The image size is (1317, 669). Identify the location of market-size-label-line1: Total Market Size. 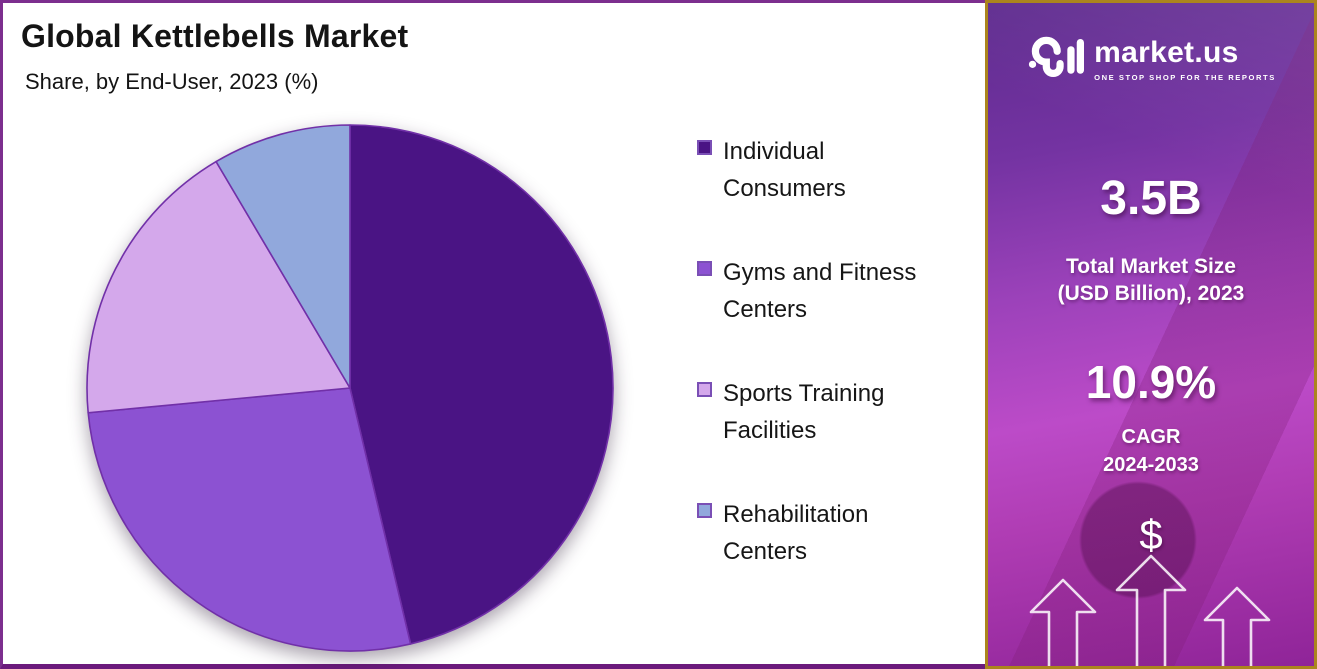
(1151, 266).